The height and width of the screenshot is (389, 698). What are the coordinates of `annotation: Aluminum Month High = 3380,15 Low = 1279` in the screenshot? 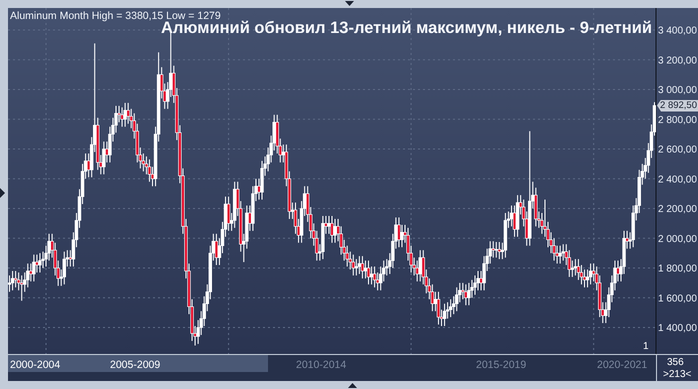 It's located at (115, 16).